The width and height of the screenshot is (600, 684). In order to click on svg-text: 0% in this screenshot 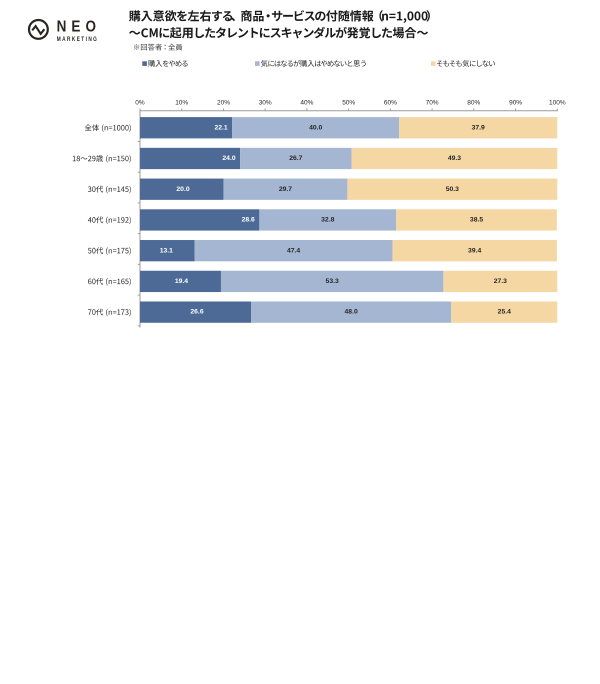, I will do `click(140, 102)`.